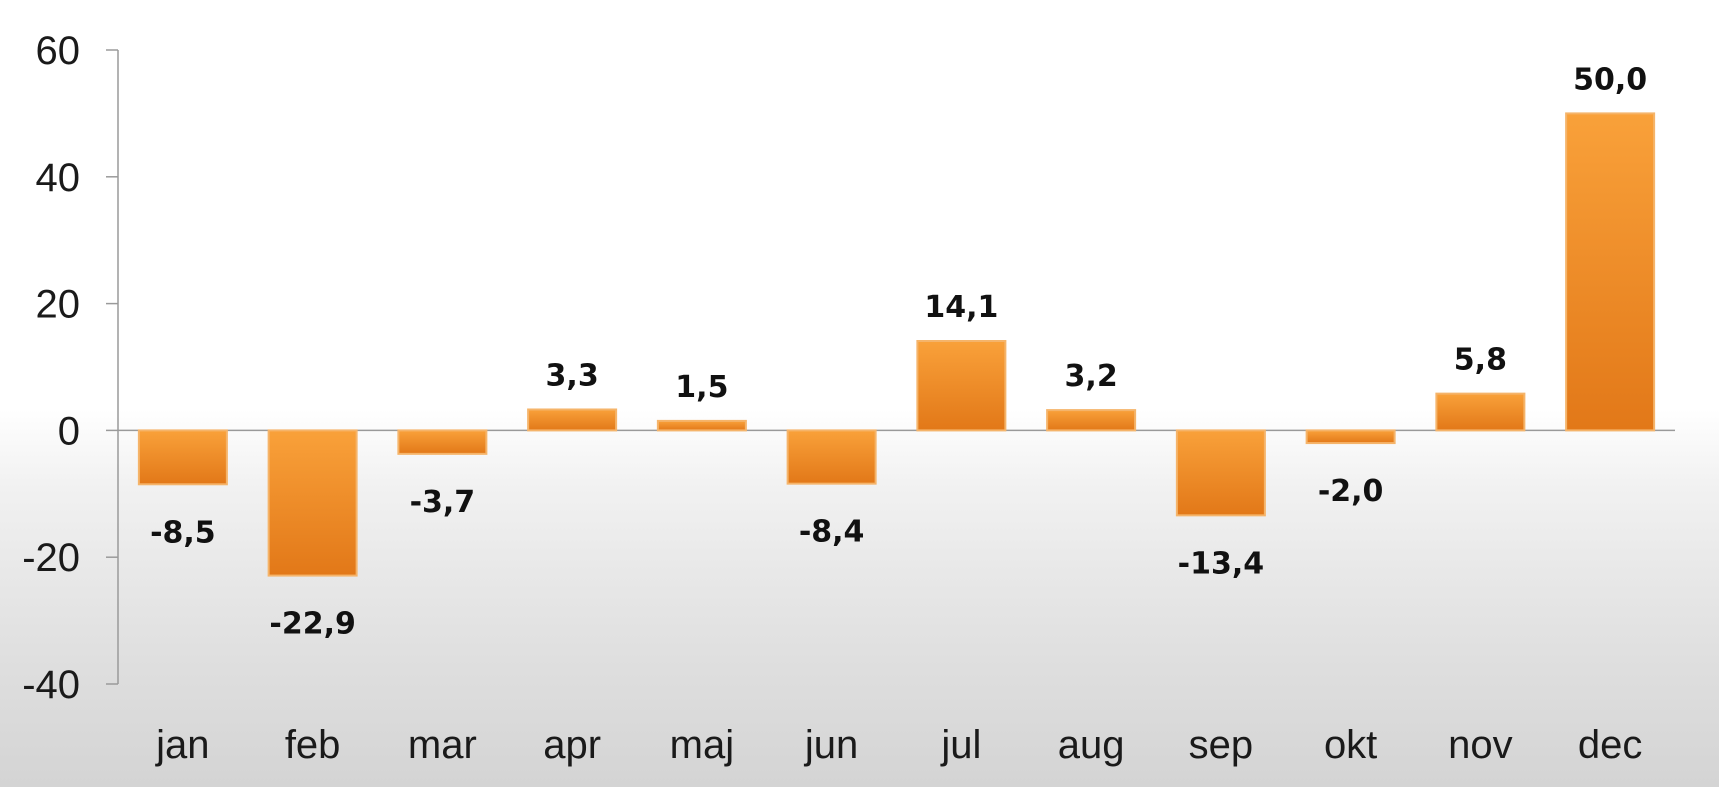  I want to click on data-label-jul: 14,1, so click(961, 307).